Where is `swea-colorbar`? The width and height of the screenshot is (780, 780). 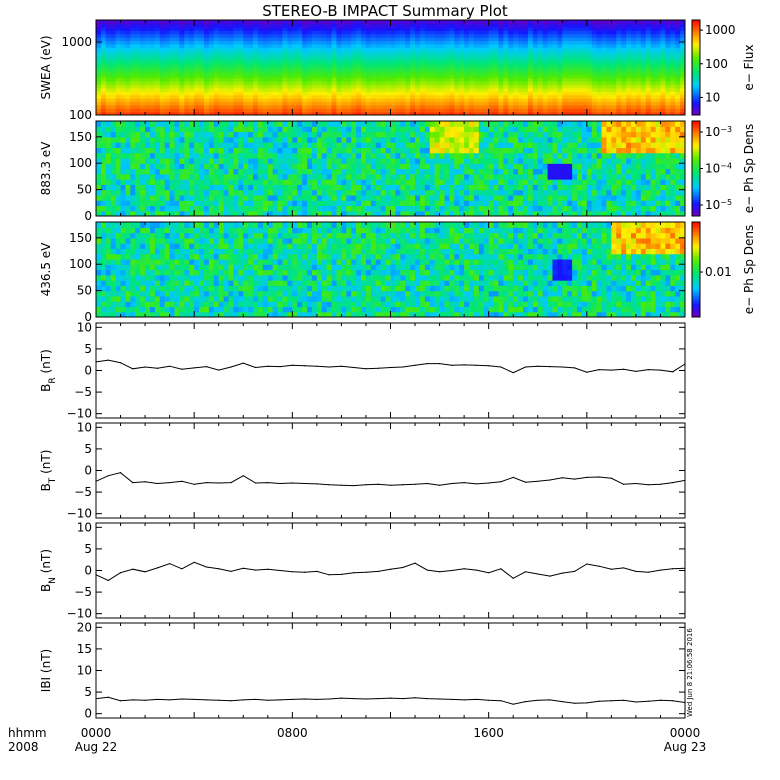
swea-colorbar is located at coordinates (696, 67).